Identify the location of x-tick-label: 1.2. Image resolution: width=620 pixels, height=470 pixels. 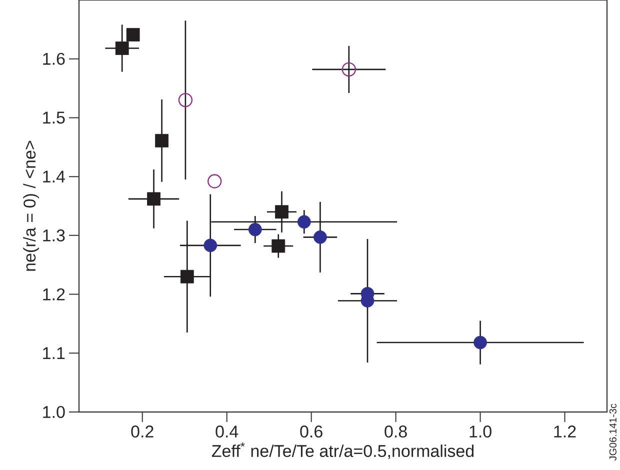
(565, 432).